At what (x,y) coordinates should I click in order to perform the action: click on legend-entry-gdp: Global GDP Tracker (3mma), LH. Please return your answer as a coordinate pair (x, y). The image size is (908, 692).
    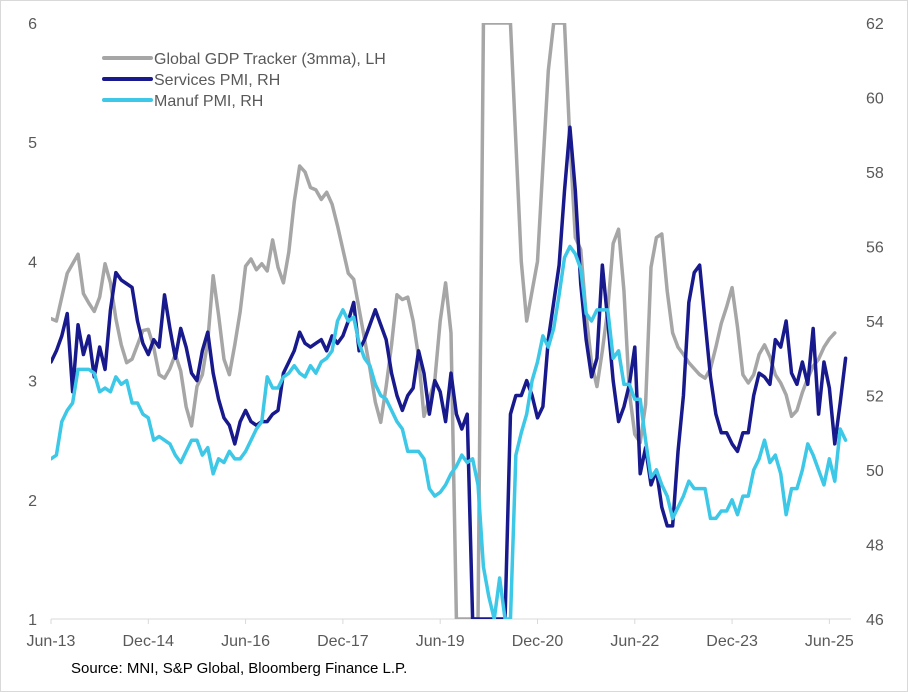
    Looking at the image, I should click on (244, 59).